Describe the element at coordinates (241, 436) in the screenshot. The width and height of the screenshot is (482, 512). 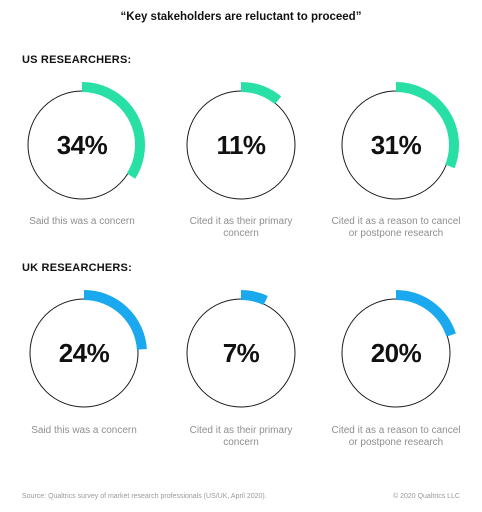
I see `uk-primary-caption: Cited it as their primary concern` at that location.